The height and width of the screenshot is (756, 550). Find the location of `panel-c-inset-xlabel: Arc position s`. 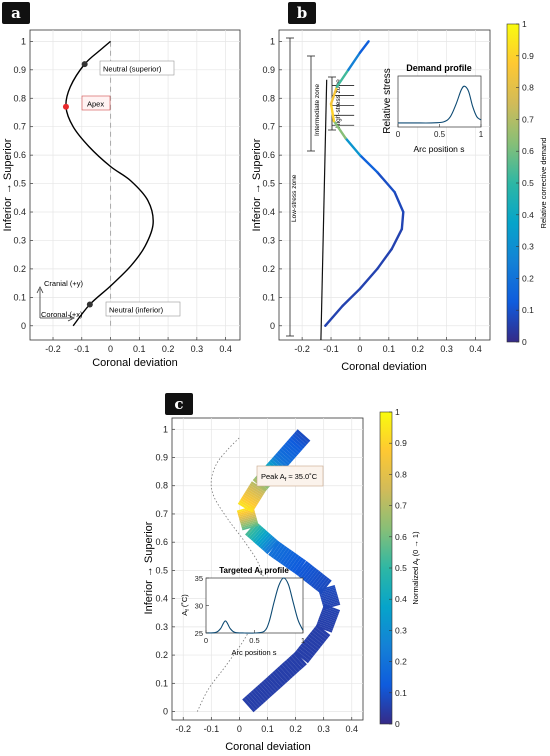

panel-c-inset-xlabel: Arc position s is located at coordinates (253, 652).